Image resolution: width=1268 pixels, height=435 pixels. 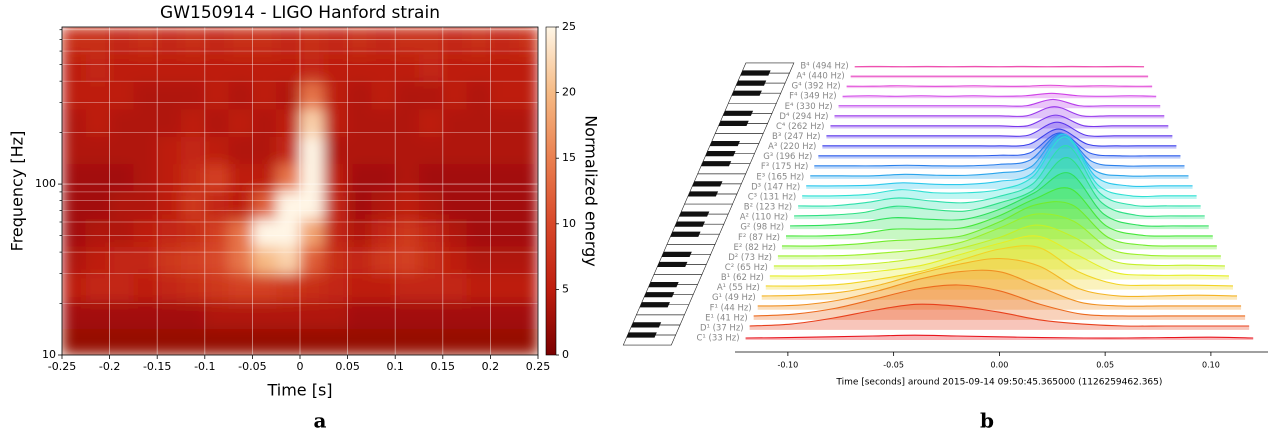 What do you see at coordinates (157, 366) in the screenshot?
I see `x-tick-label: -0.15` at bounding box center [157, 366].